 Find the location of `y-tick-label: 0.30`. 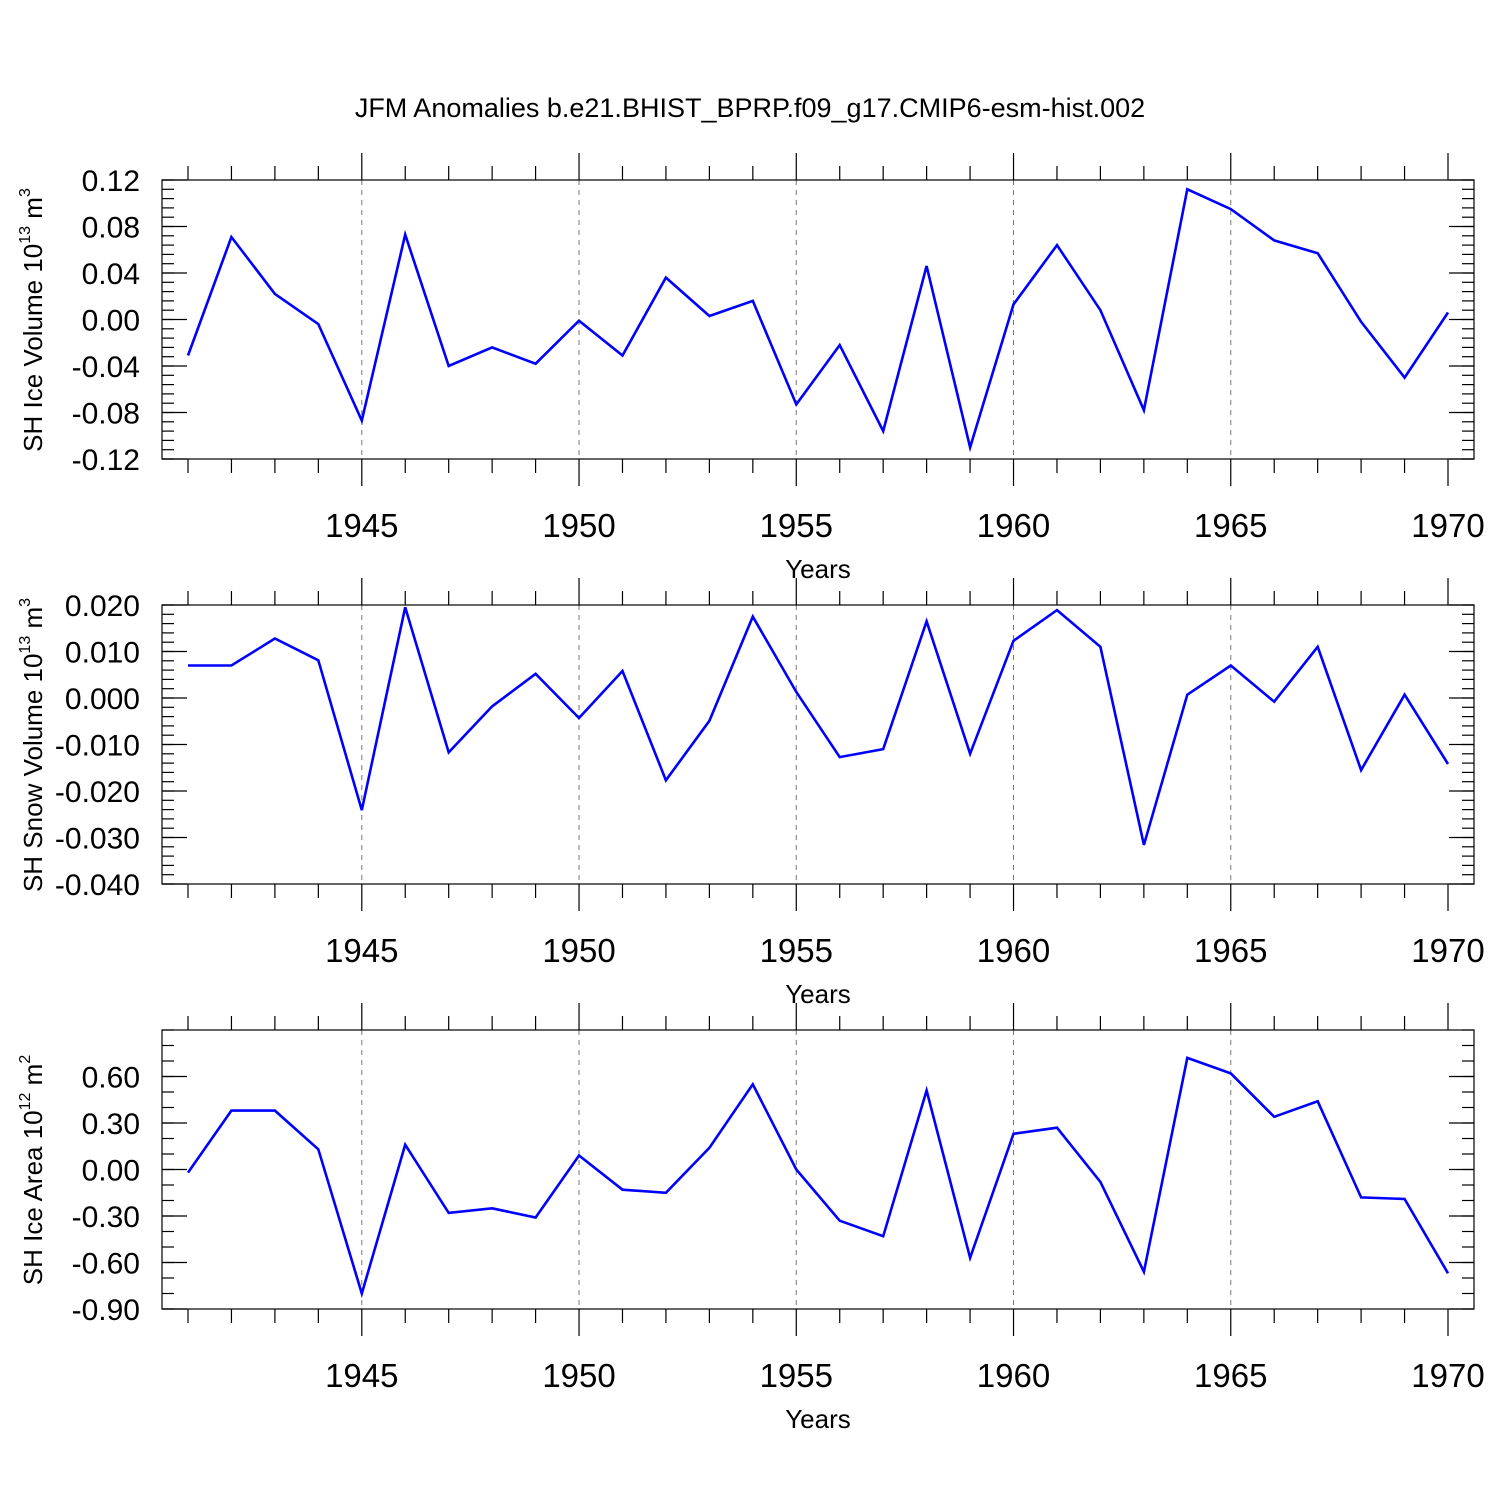

y-tick-label: 0.30 is located at coordinates (111, 1124).